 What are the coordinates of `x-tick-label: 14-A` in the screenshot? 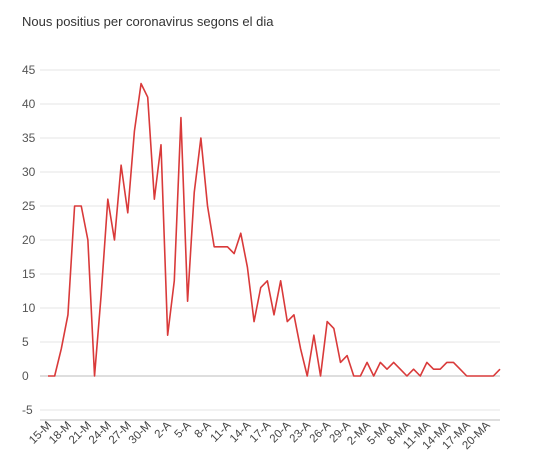 It's located at (241, 432).